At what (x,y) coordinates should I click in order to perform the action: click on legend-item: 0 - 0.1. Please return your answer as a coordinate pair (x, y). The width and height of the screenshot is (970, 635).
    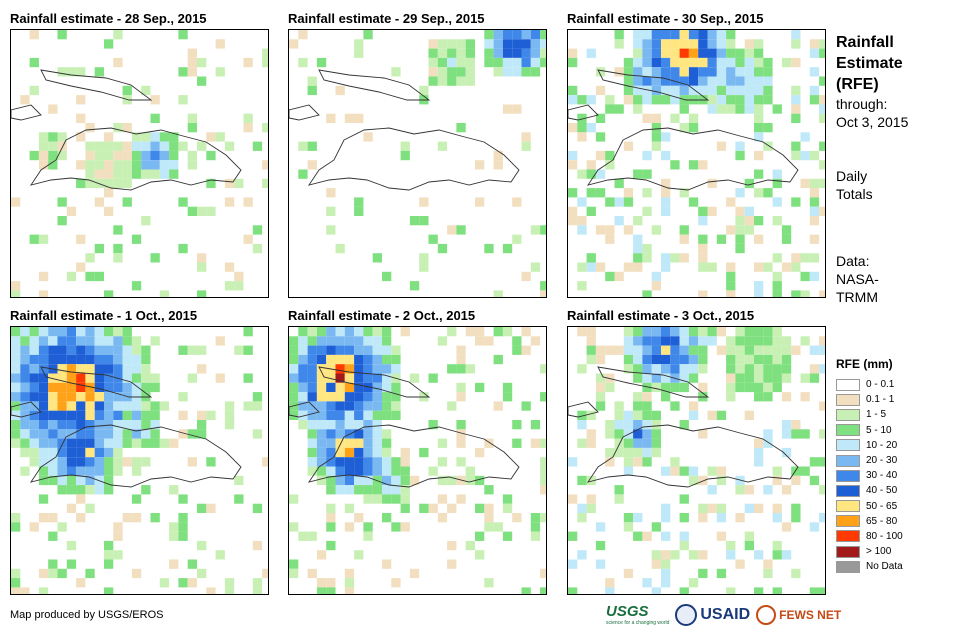
    Looking at the image, I should click on (869, 384).